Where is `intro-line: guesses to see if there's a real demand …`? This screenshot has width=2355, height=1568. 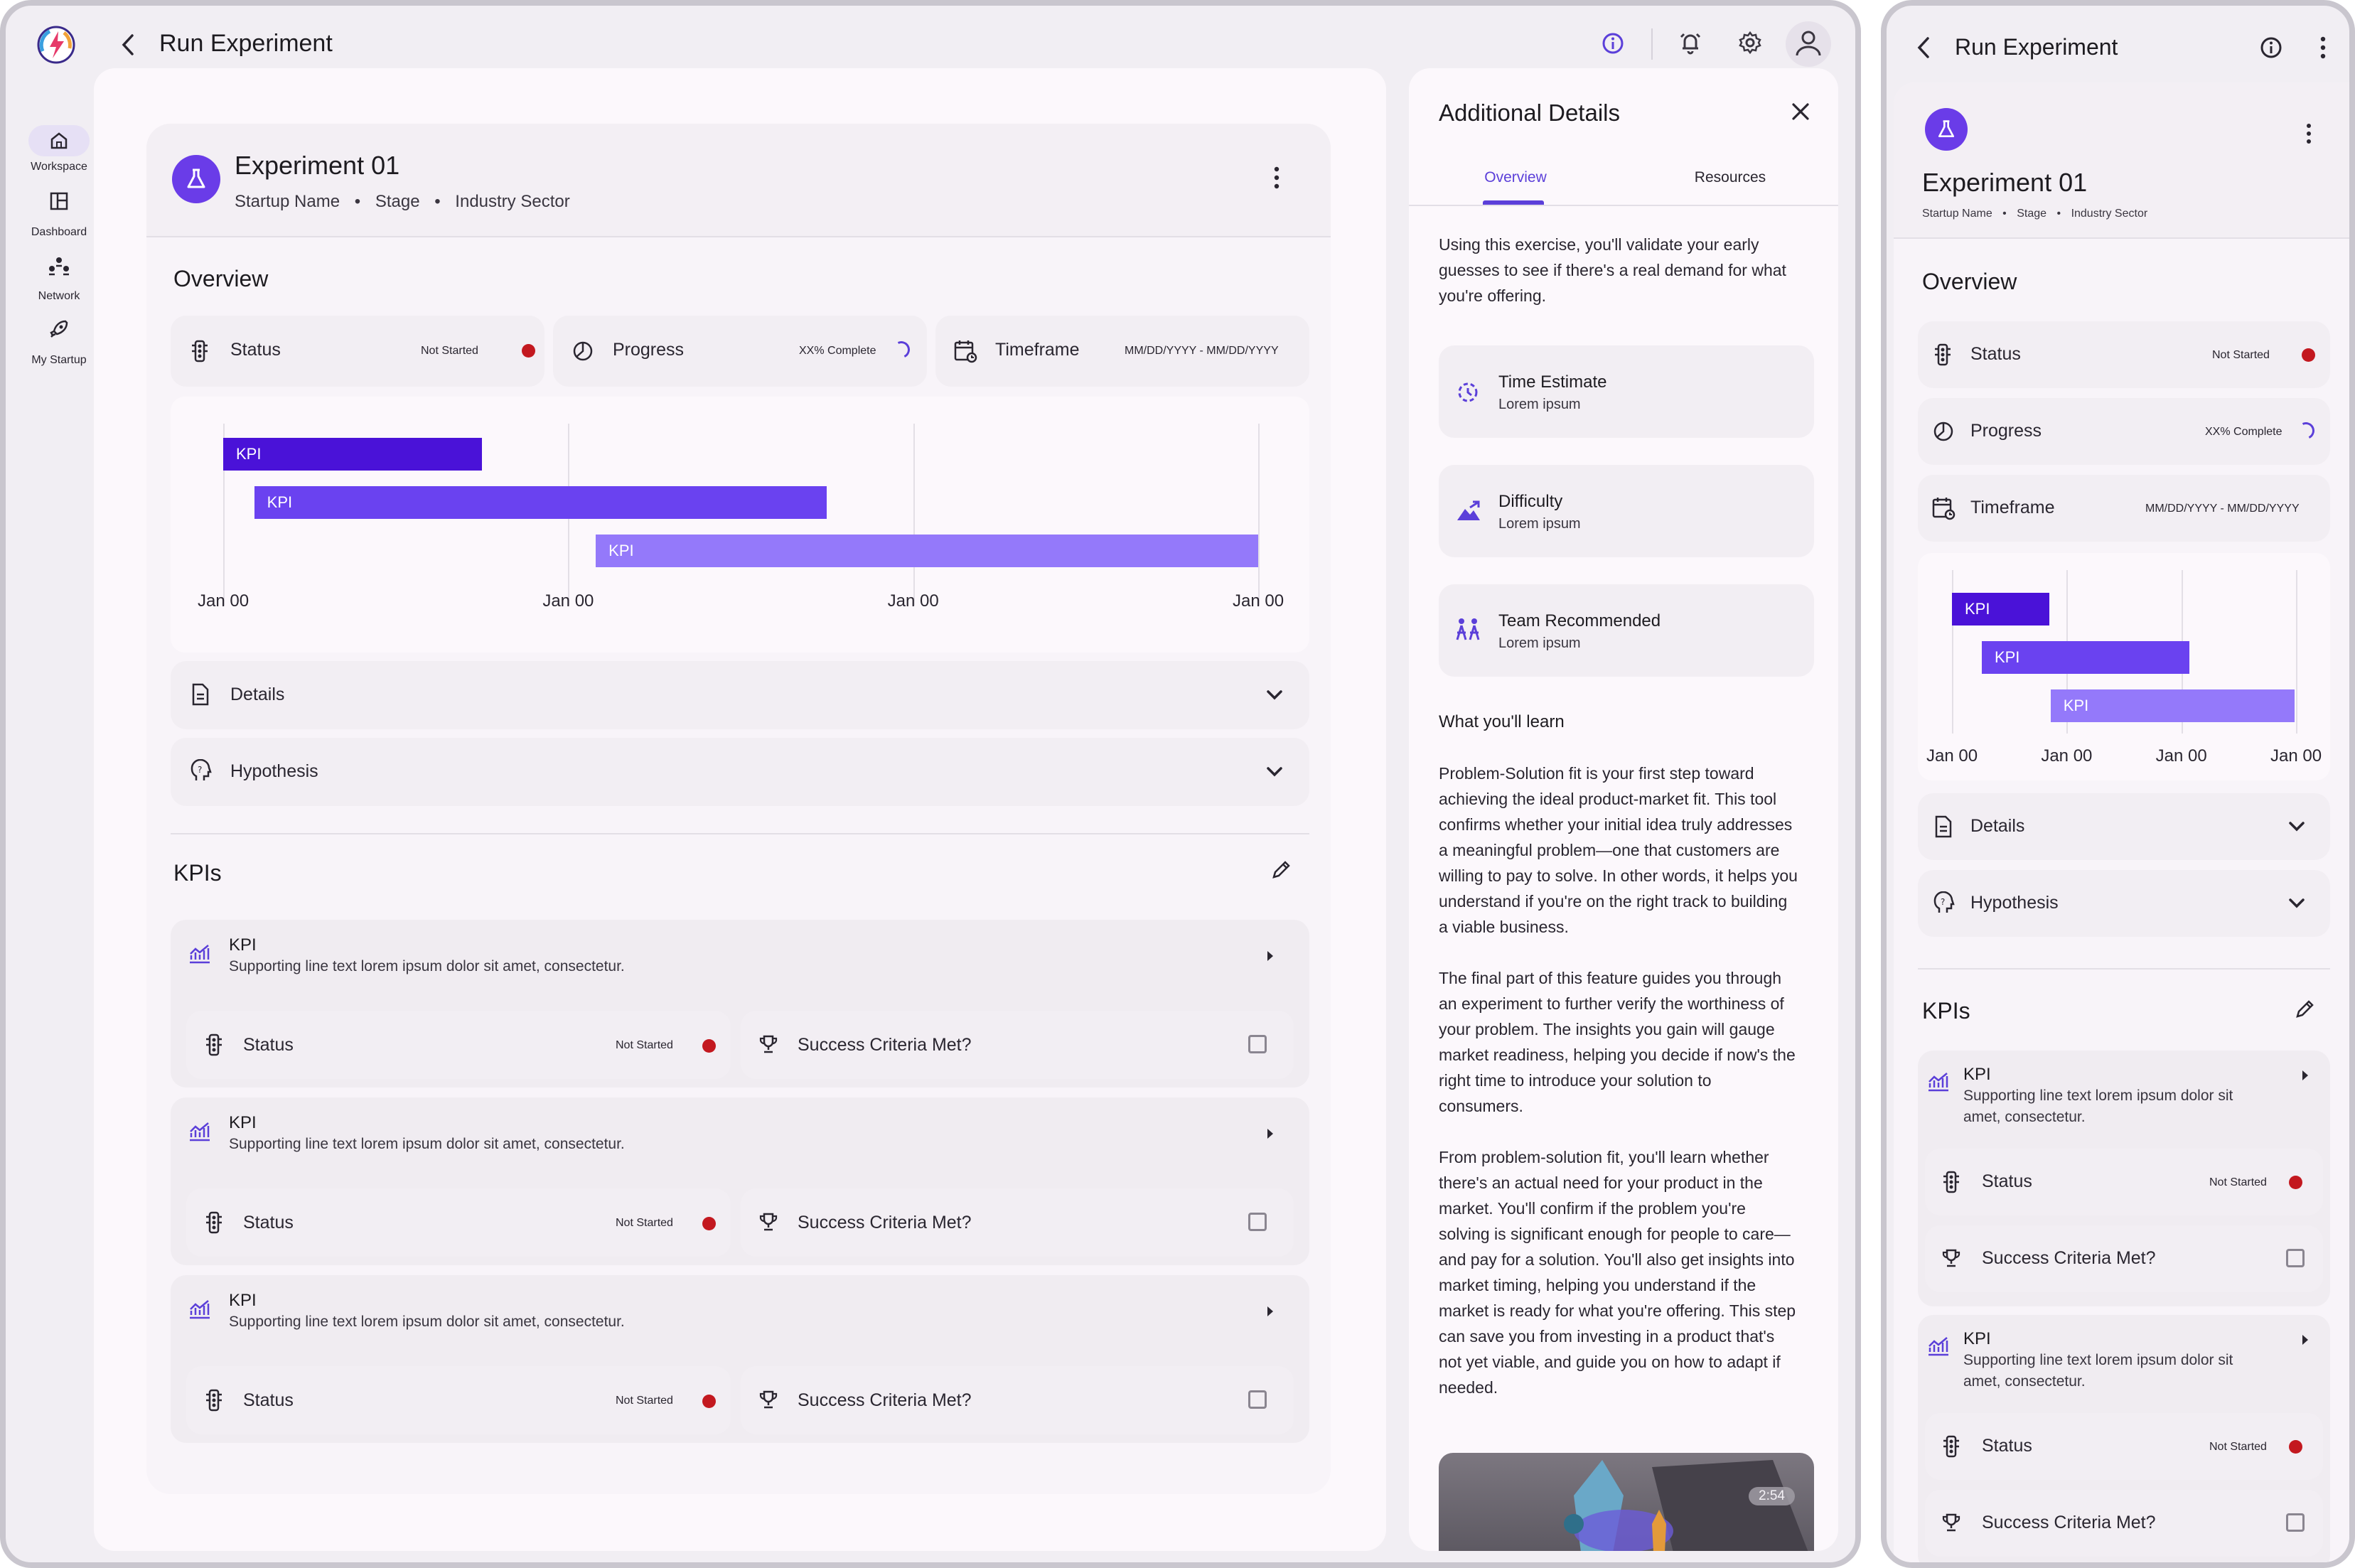 intro-line: guesses to see if there's a real demand … is located at coordinates (1612, 270).